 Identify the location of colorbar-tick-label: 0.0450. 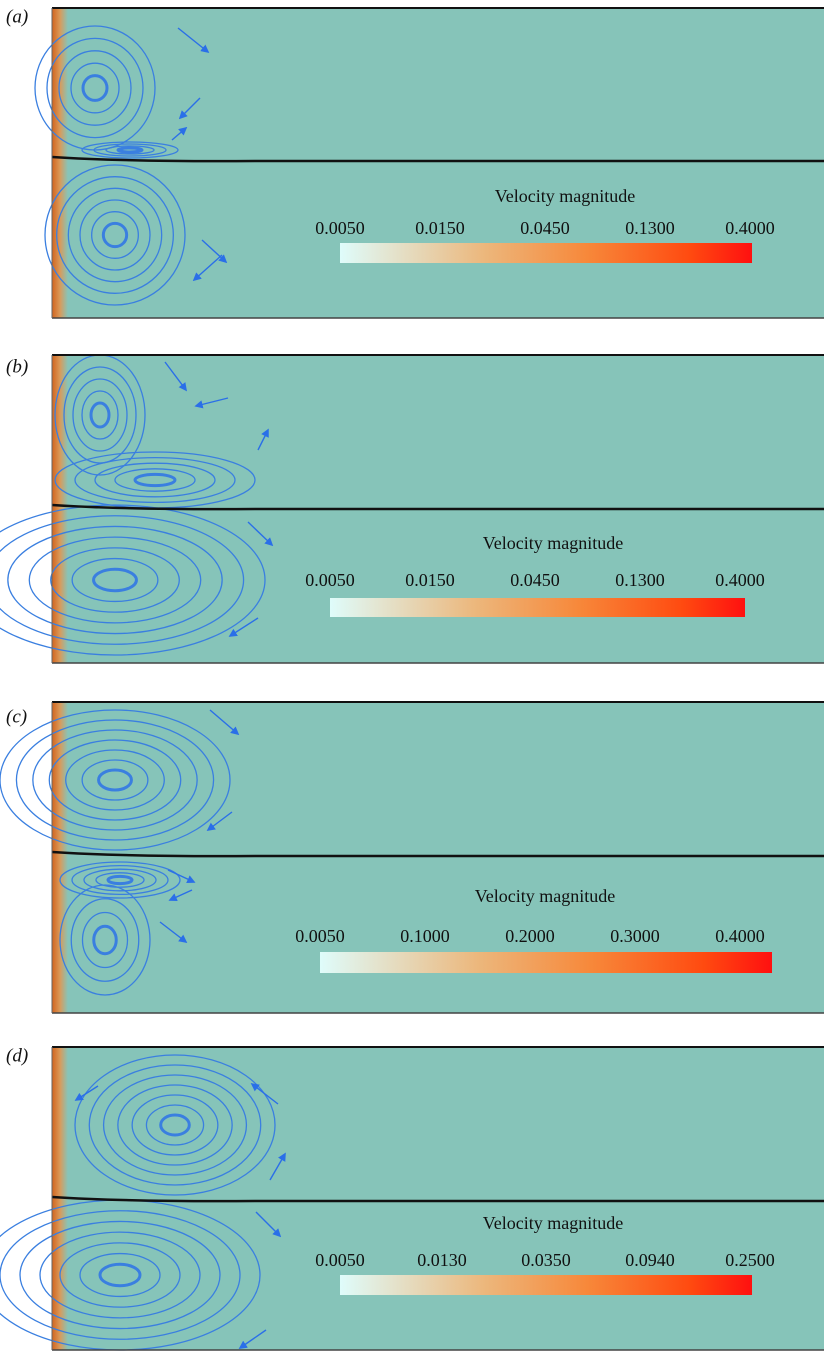
(535, 580).